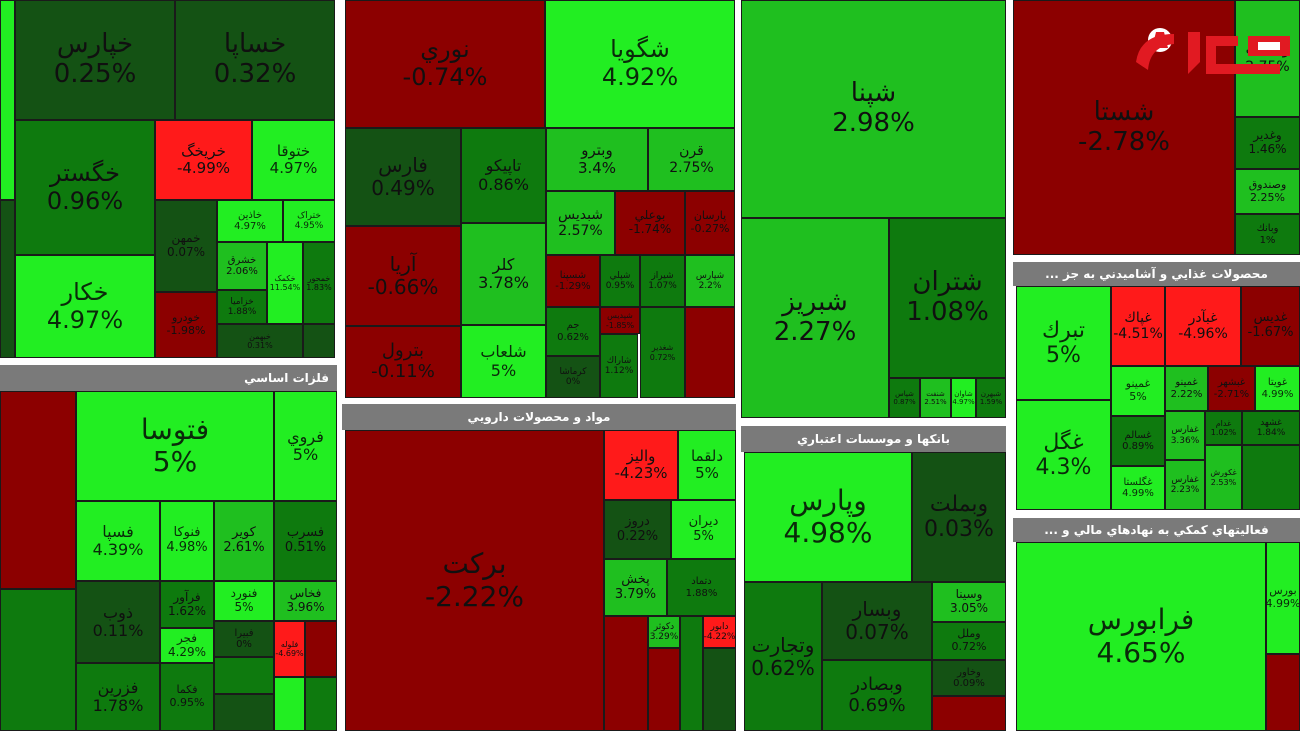 Image resolution: width=1300 pixels, height=731 pixels. I want to click on stock-tile: وبصادر 0.69%, so click(877, 695).